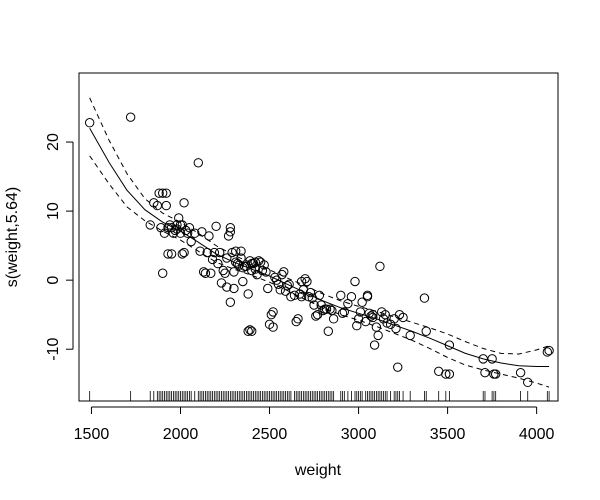 The height and width of the screenshot is (500, 600). I want to click on rug-ticks-group, so click(319, 396).